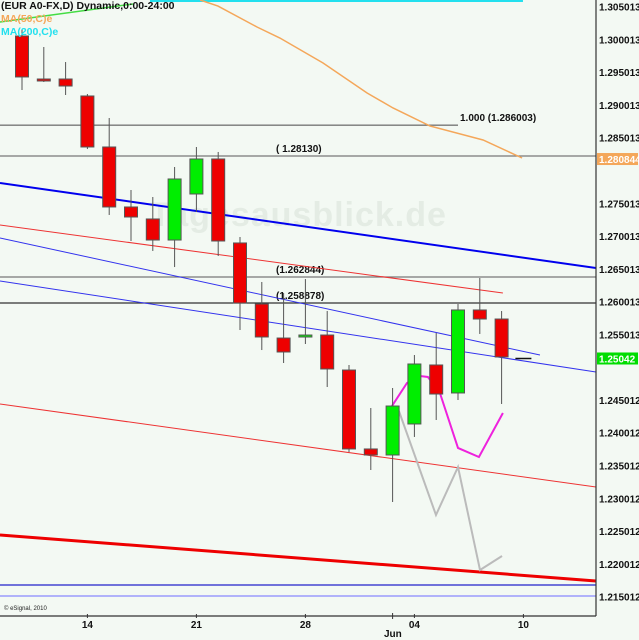 The height and width of the screenshot is (640, 639). Describe the element at coordinates (524, 625) in the screenshot. I see `x-tick-label: 10` at that location.